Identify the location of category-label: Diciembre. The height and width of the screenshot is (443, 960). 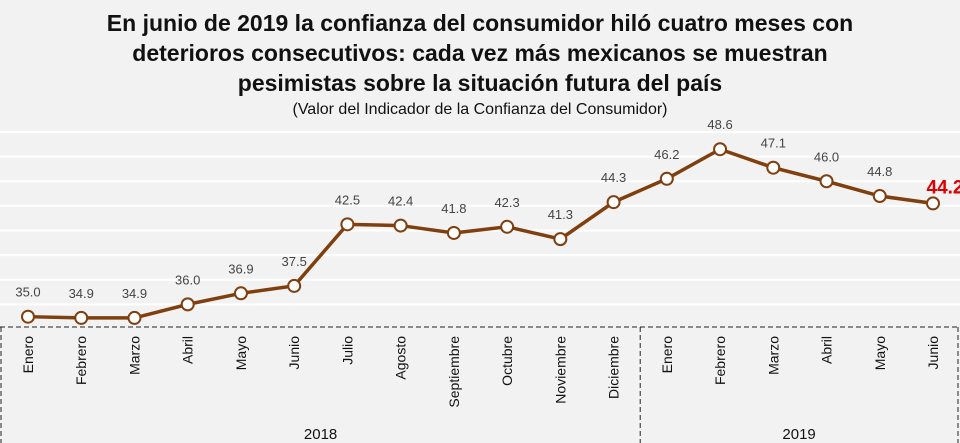
(614, 367).